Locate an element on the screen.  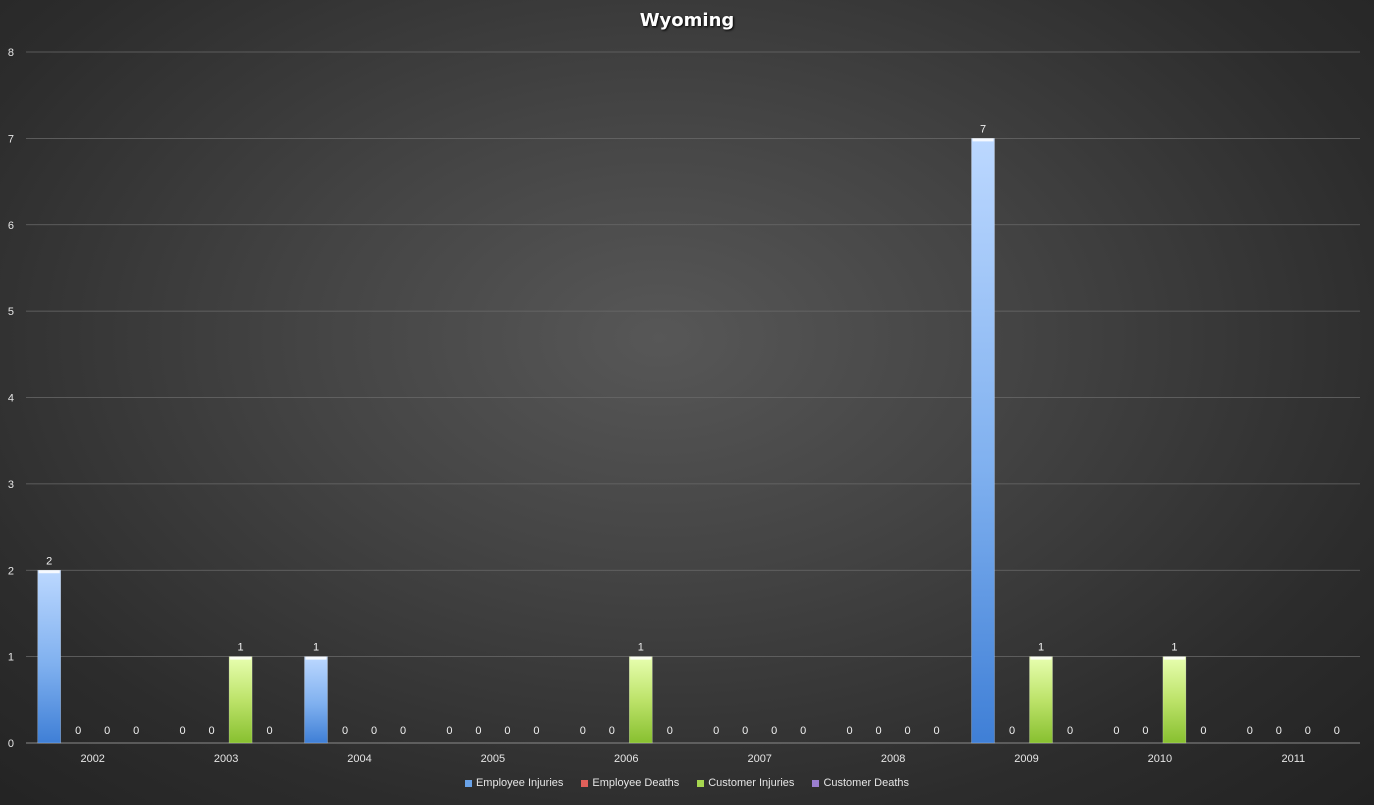
x-tick-label: 2011 is located at coordinates (1293, 759).